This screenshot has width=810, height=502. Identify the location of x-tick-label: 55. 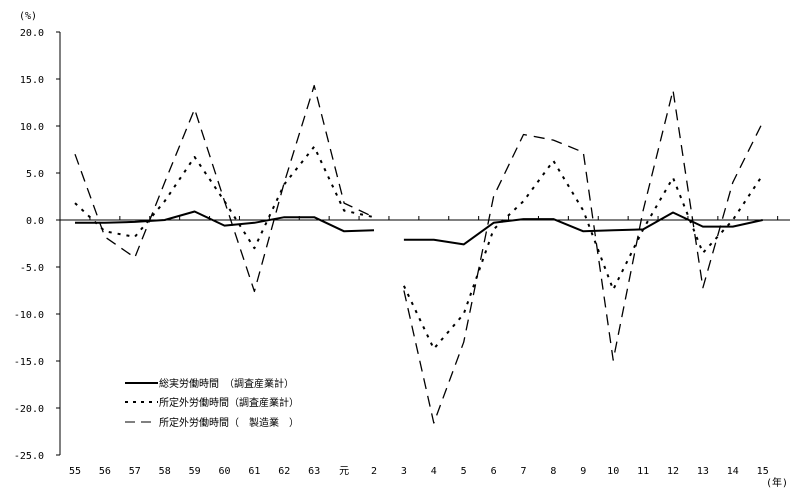
(75, 471).